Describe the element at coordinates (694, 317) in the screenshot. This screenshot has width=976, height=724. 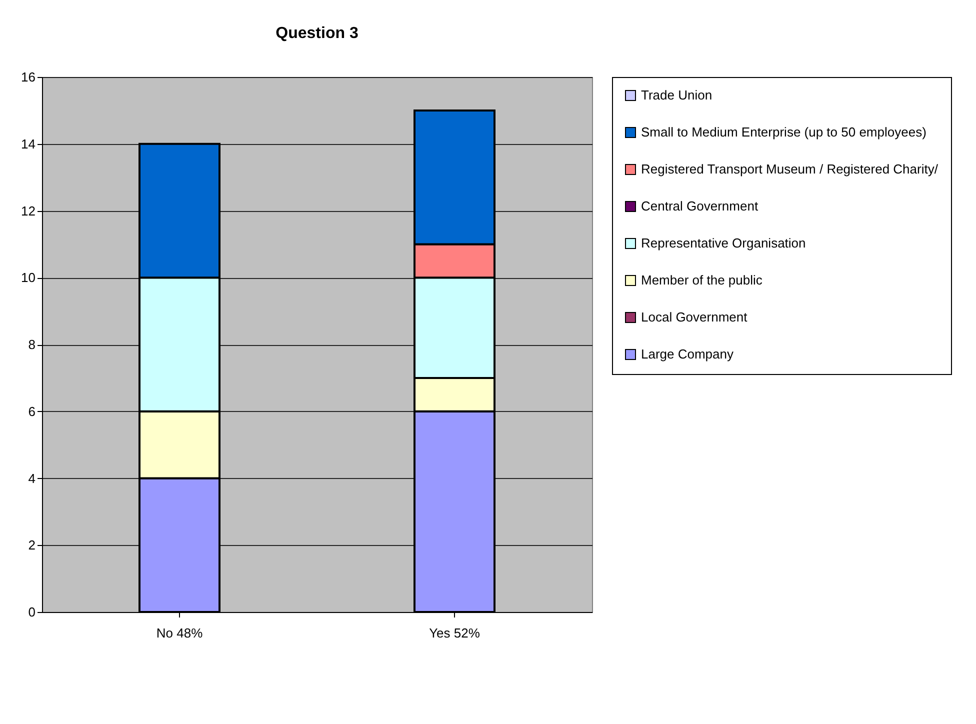
I see `legend-label: Local Government` at that location.